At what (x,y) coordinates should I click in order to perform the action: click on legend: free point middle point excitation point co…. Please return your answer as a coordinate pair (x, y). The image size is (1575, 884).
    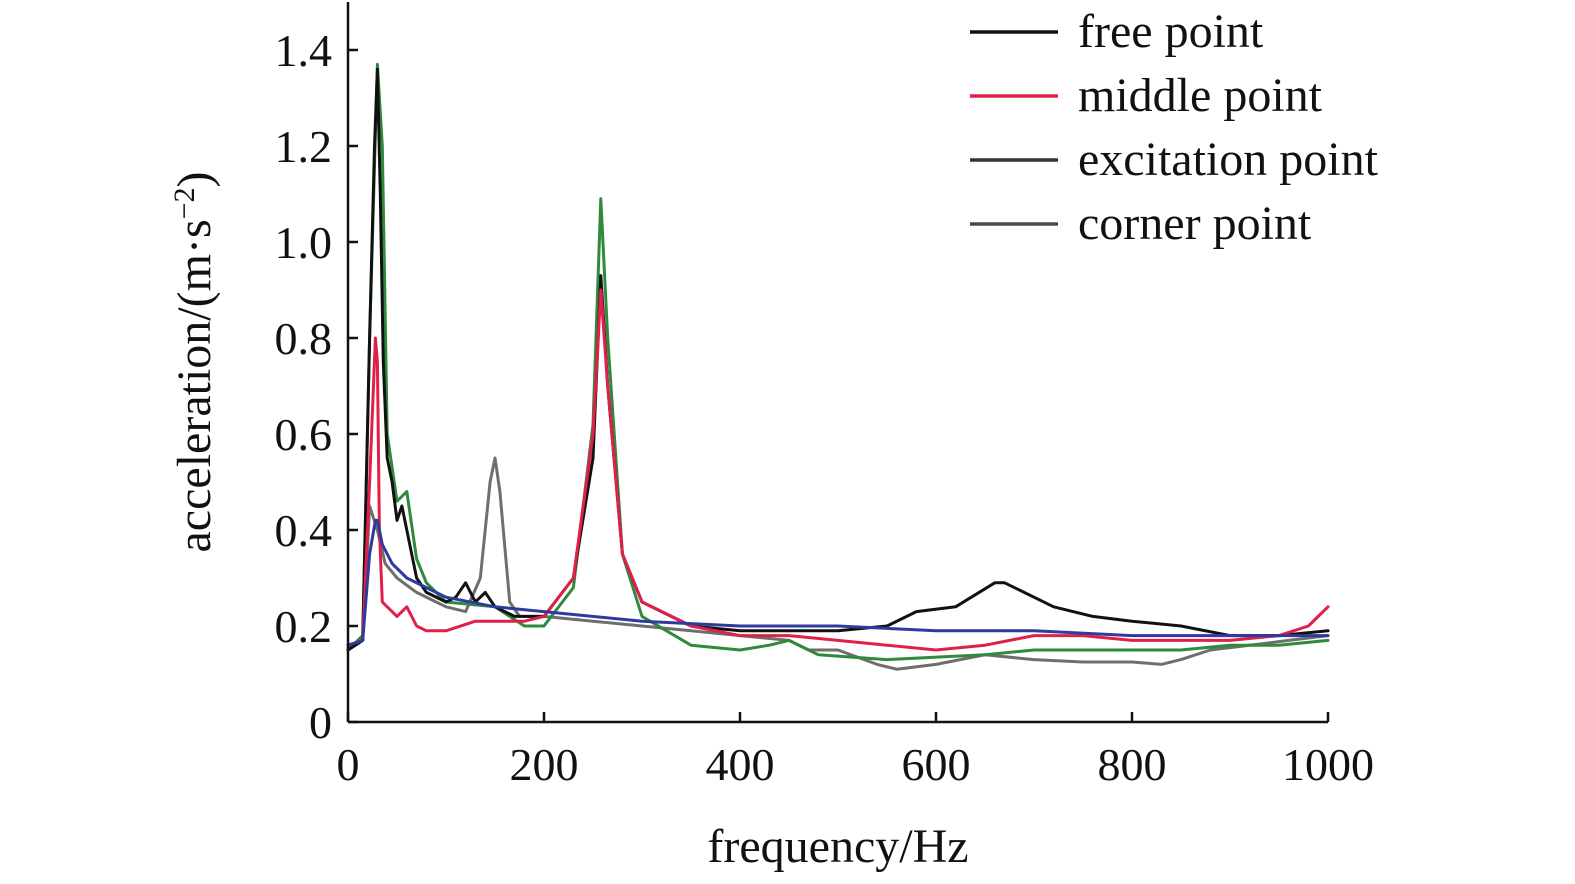
    Looking at the image, I should click on (1174, 127).